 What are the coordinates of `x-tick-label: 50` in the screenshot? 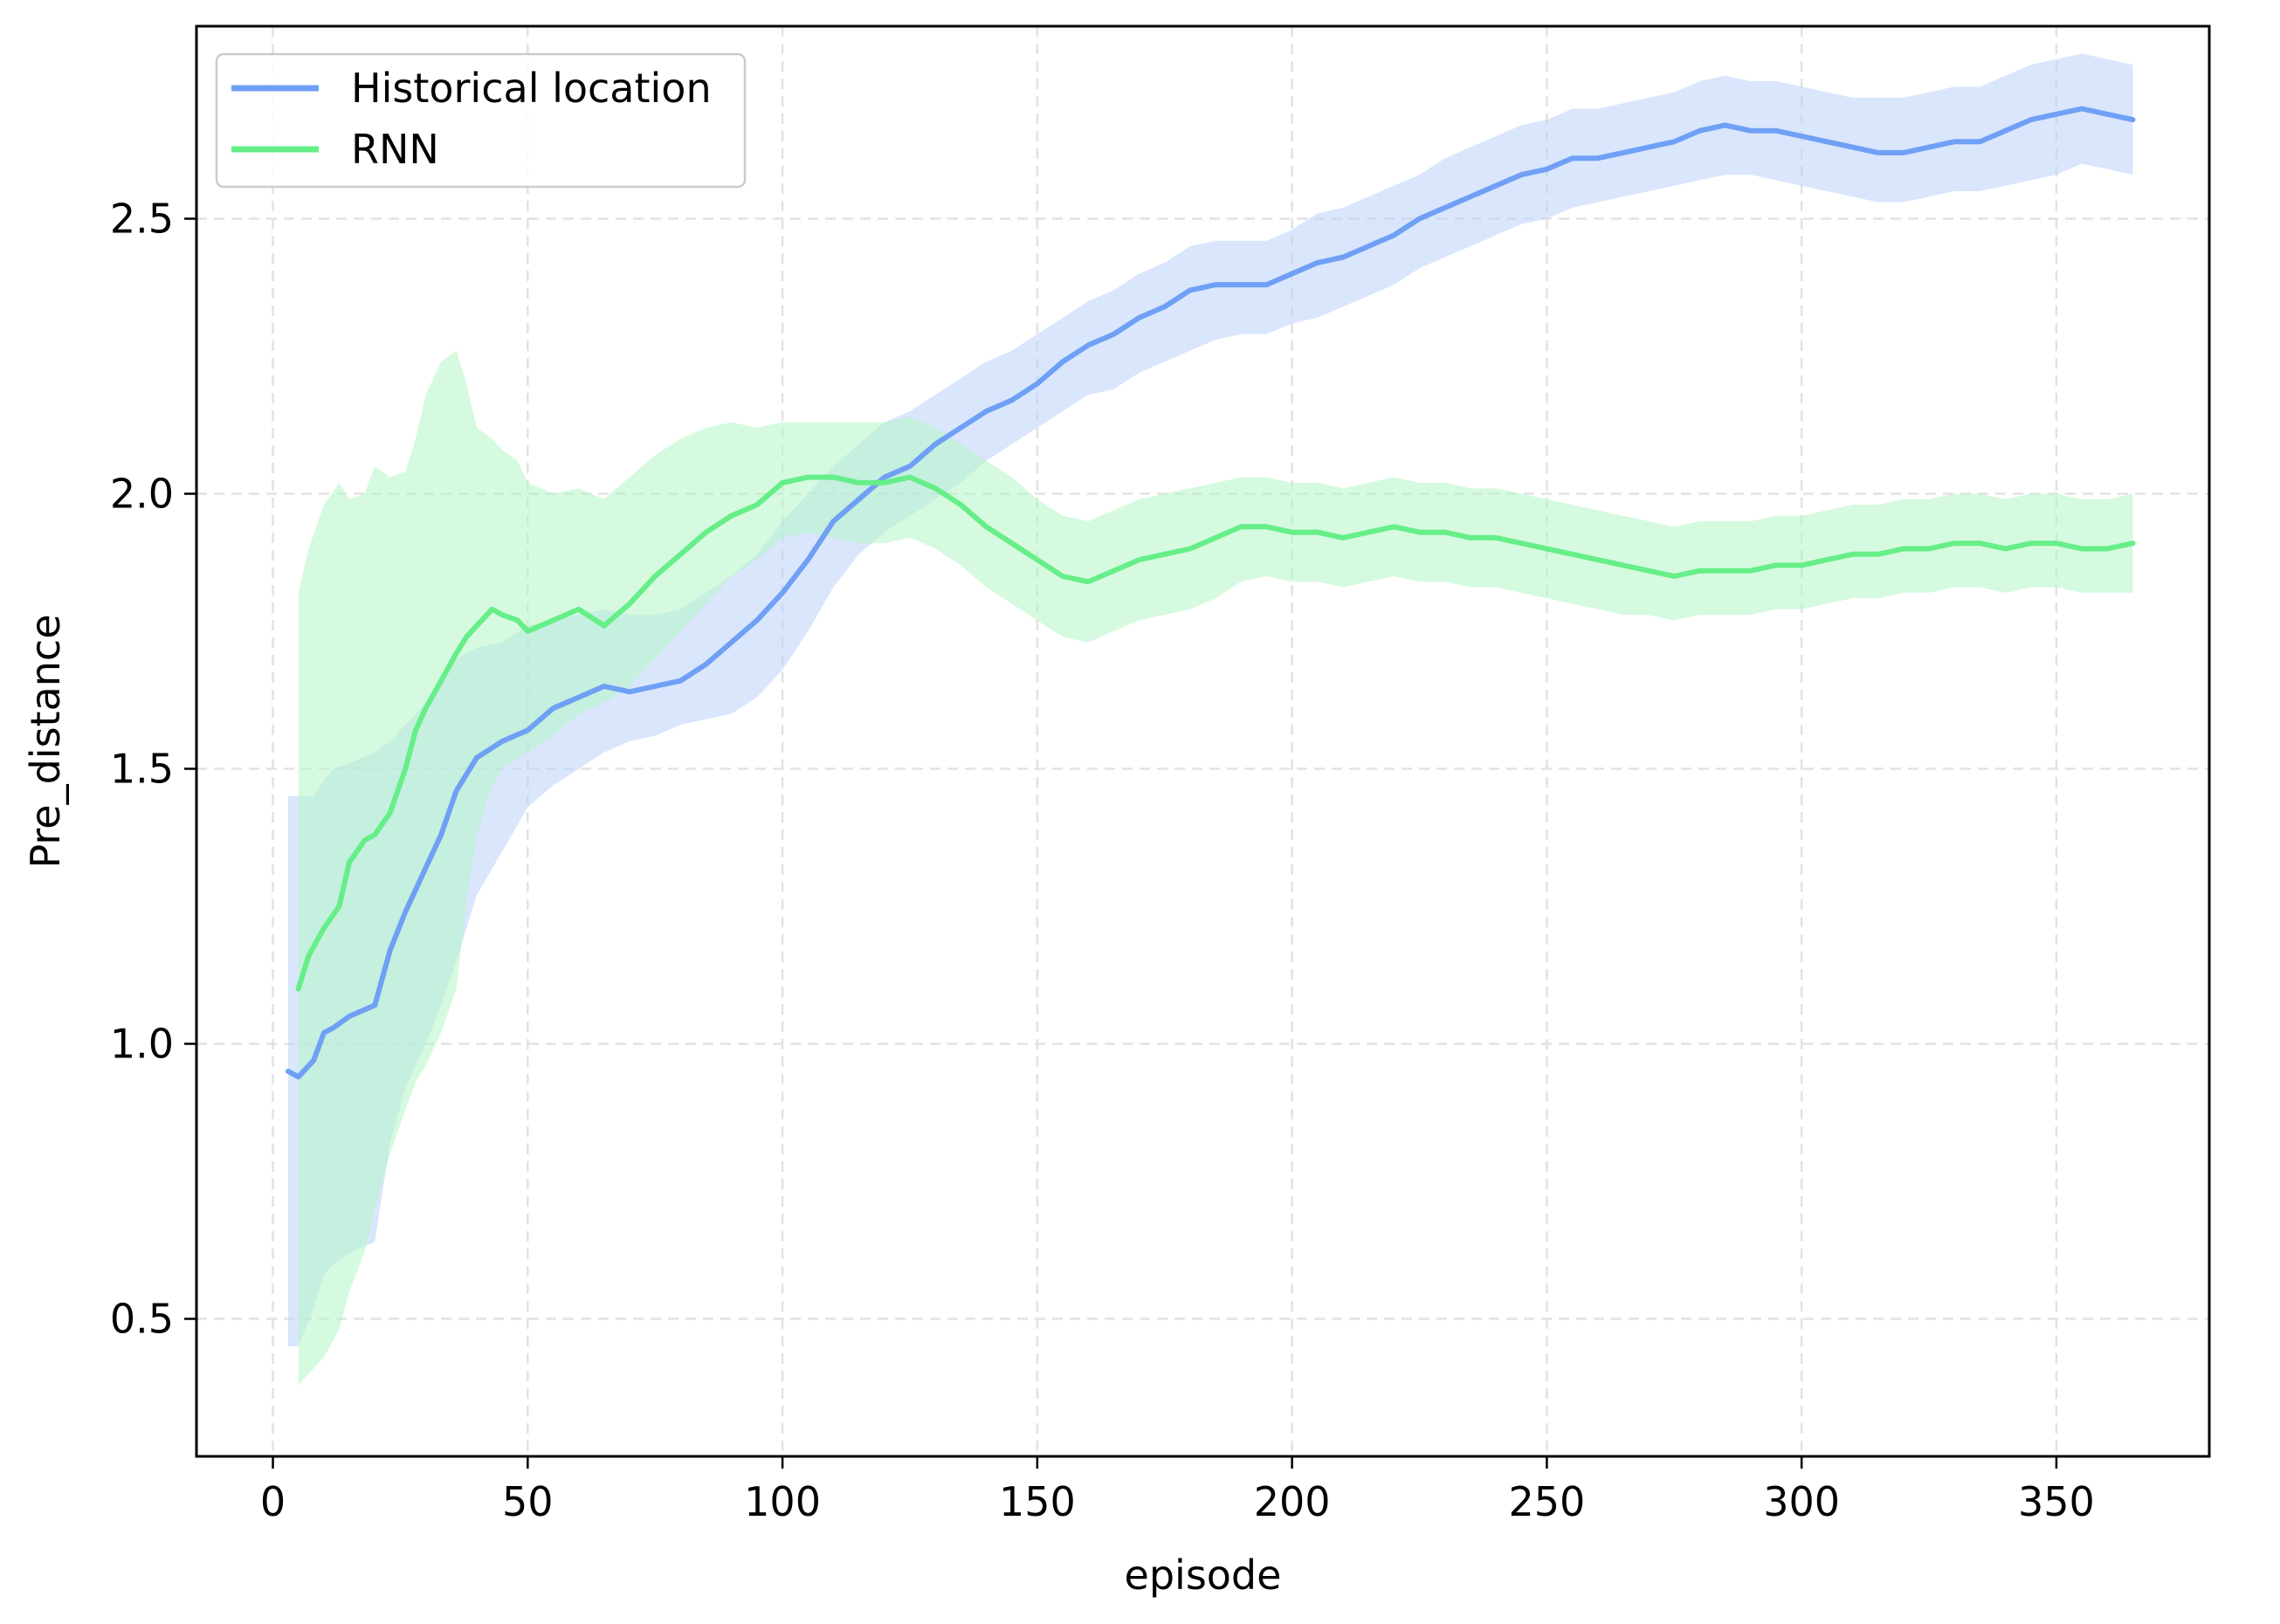 It's located at (528, 1501).